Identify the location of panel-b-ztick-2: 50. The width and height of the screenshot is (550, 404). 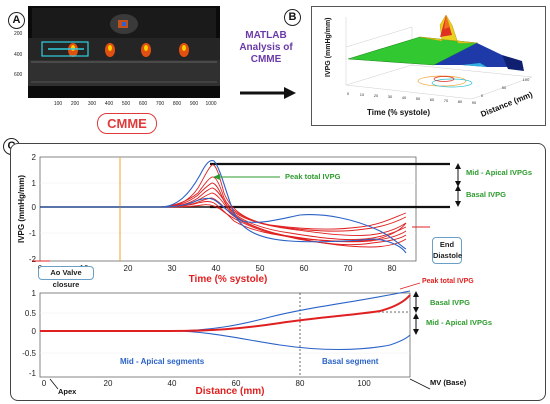
(504, 87).